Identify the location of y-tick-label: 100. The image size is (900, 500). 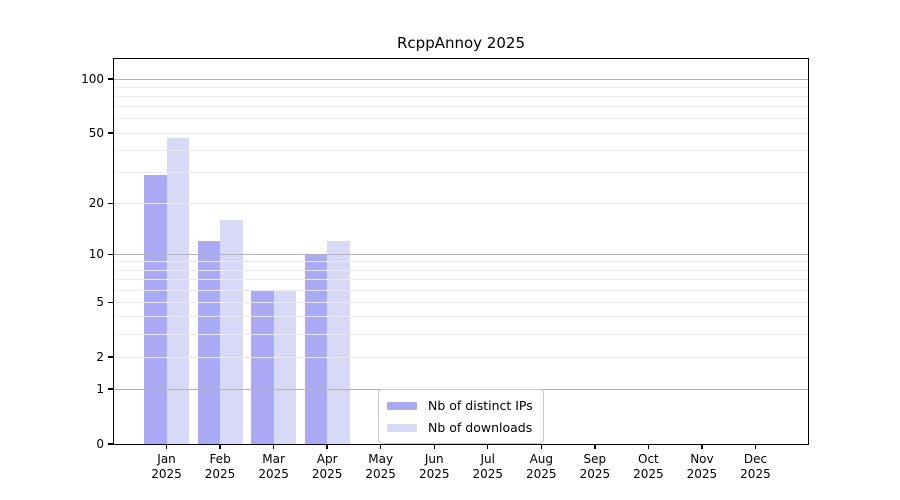
(92, 79).